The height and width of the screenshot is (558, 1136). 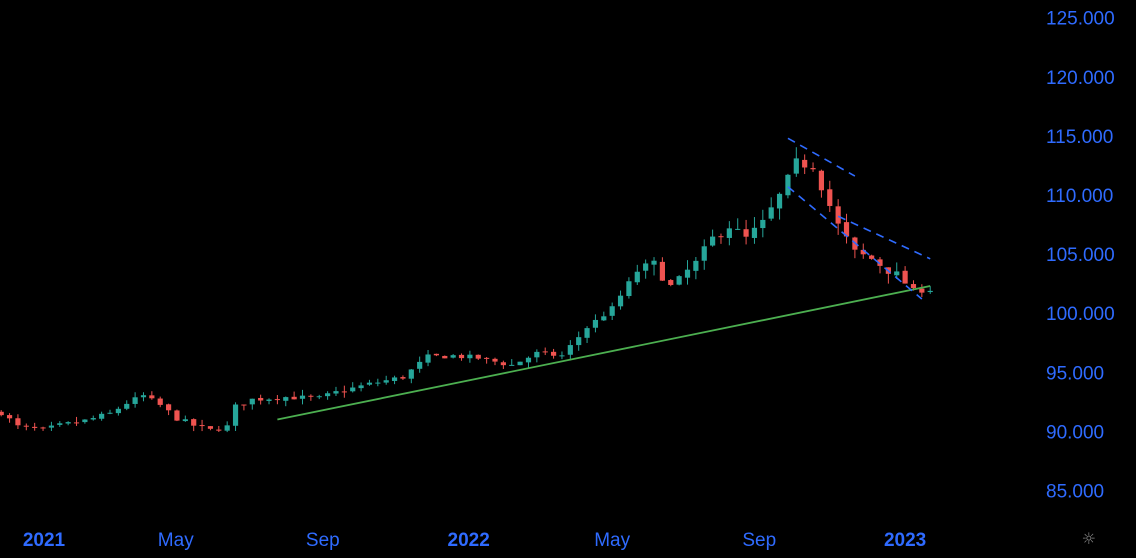 I want to click on price-tick-label: 125.000, so click(x=1080, y=19).